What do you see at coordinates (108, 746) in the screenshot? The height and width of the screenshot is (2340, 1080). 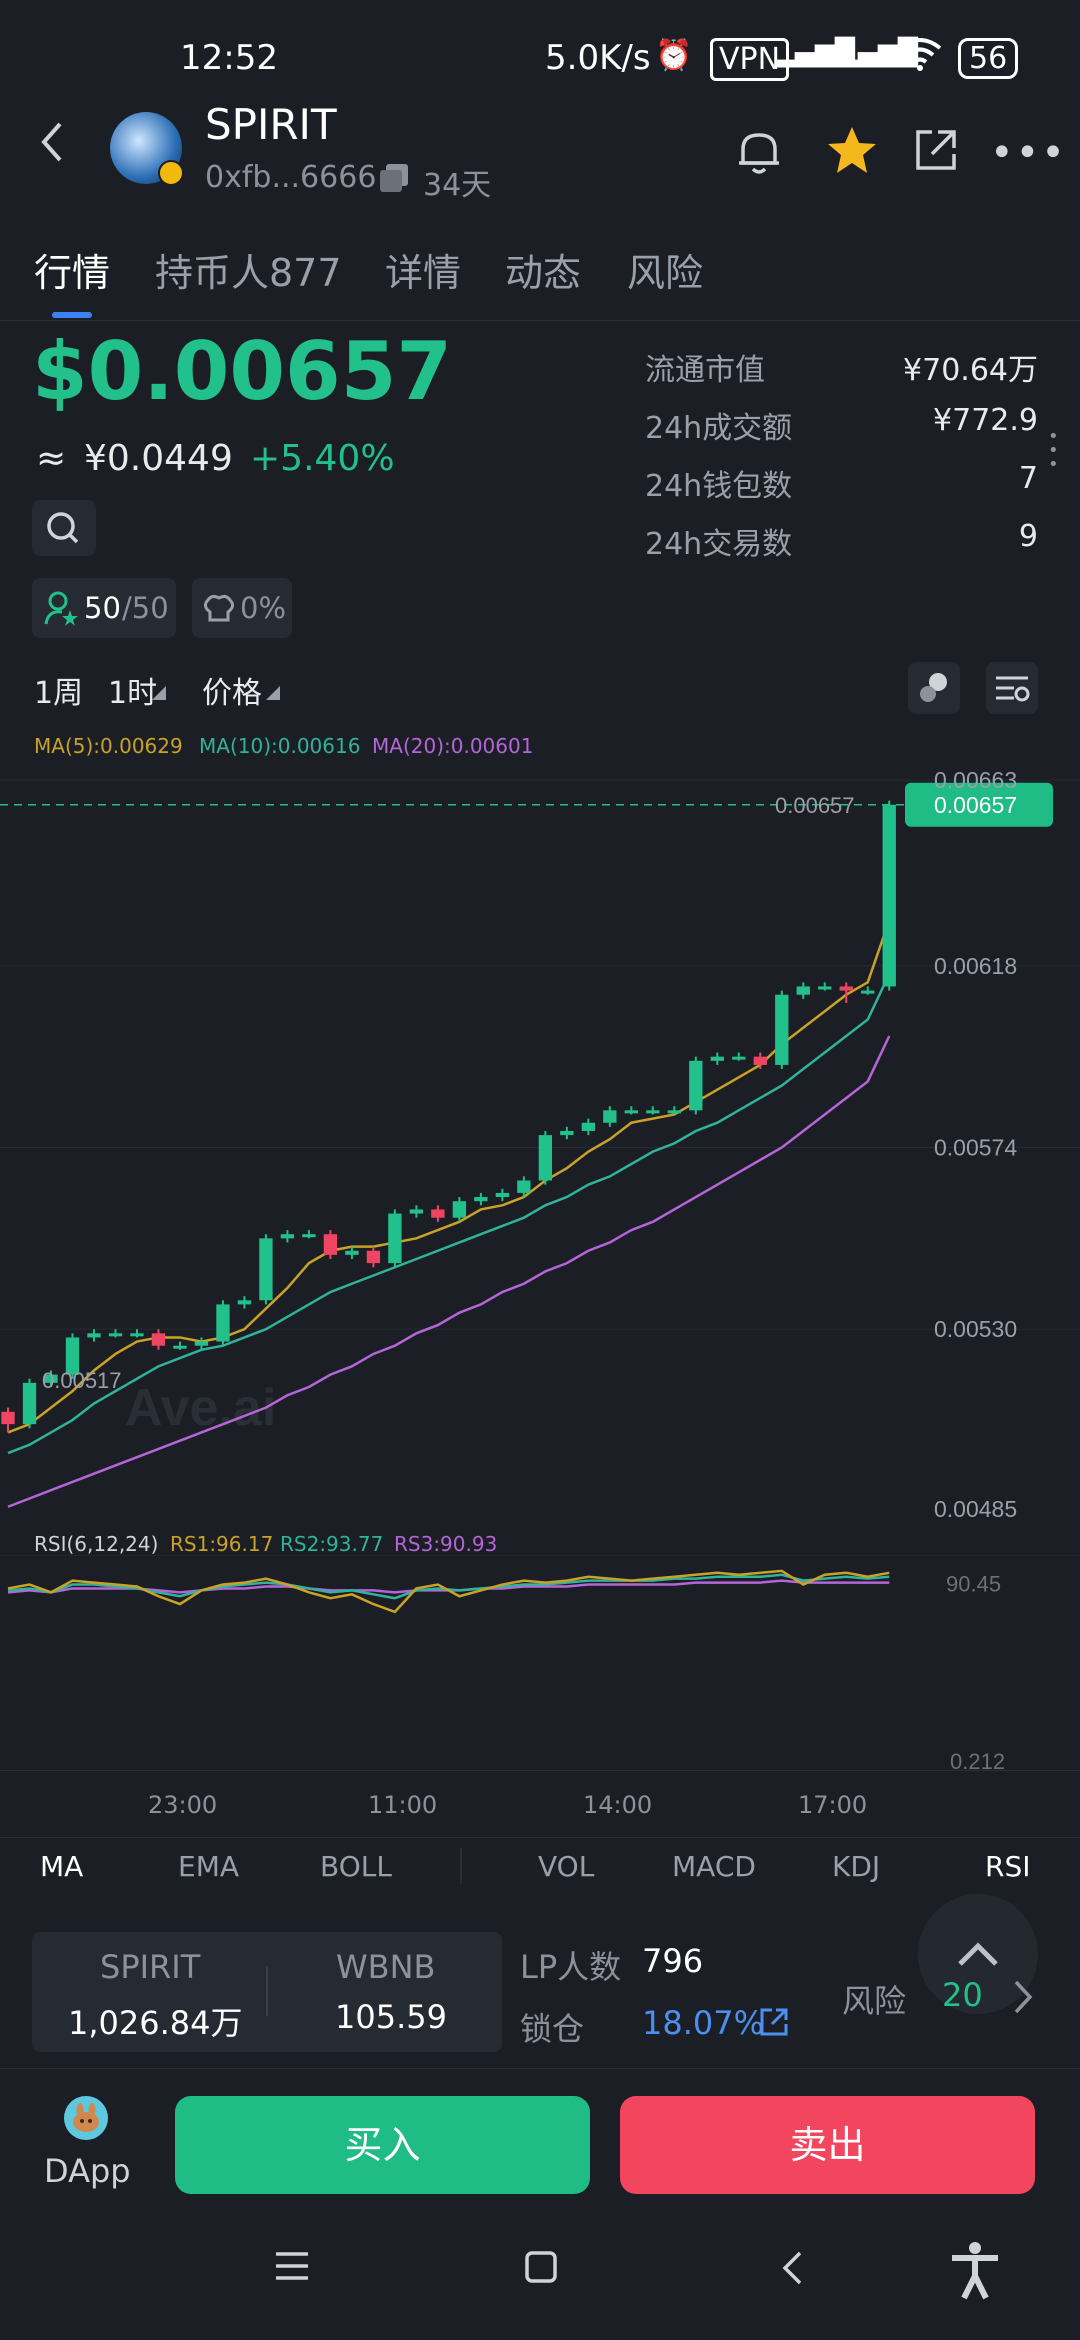 I see `ma5-legend: MA(5):0.00629` at bounding box center [108, 746].